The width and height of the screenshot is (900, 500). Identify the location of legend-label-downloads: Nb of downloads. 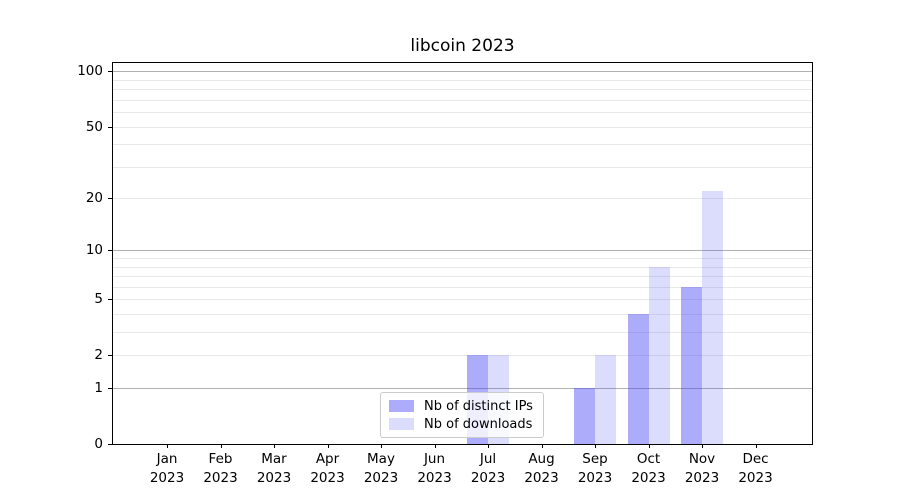
(478, 424).